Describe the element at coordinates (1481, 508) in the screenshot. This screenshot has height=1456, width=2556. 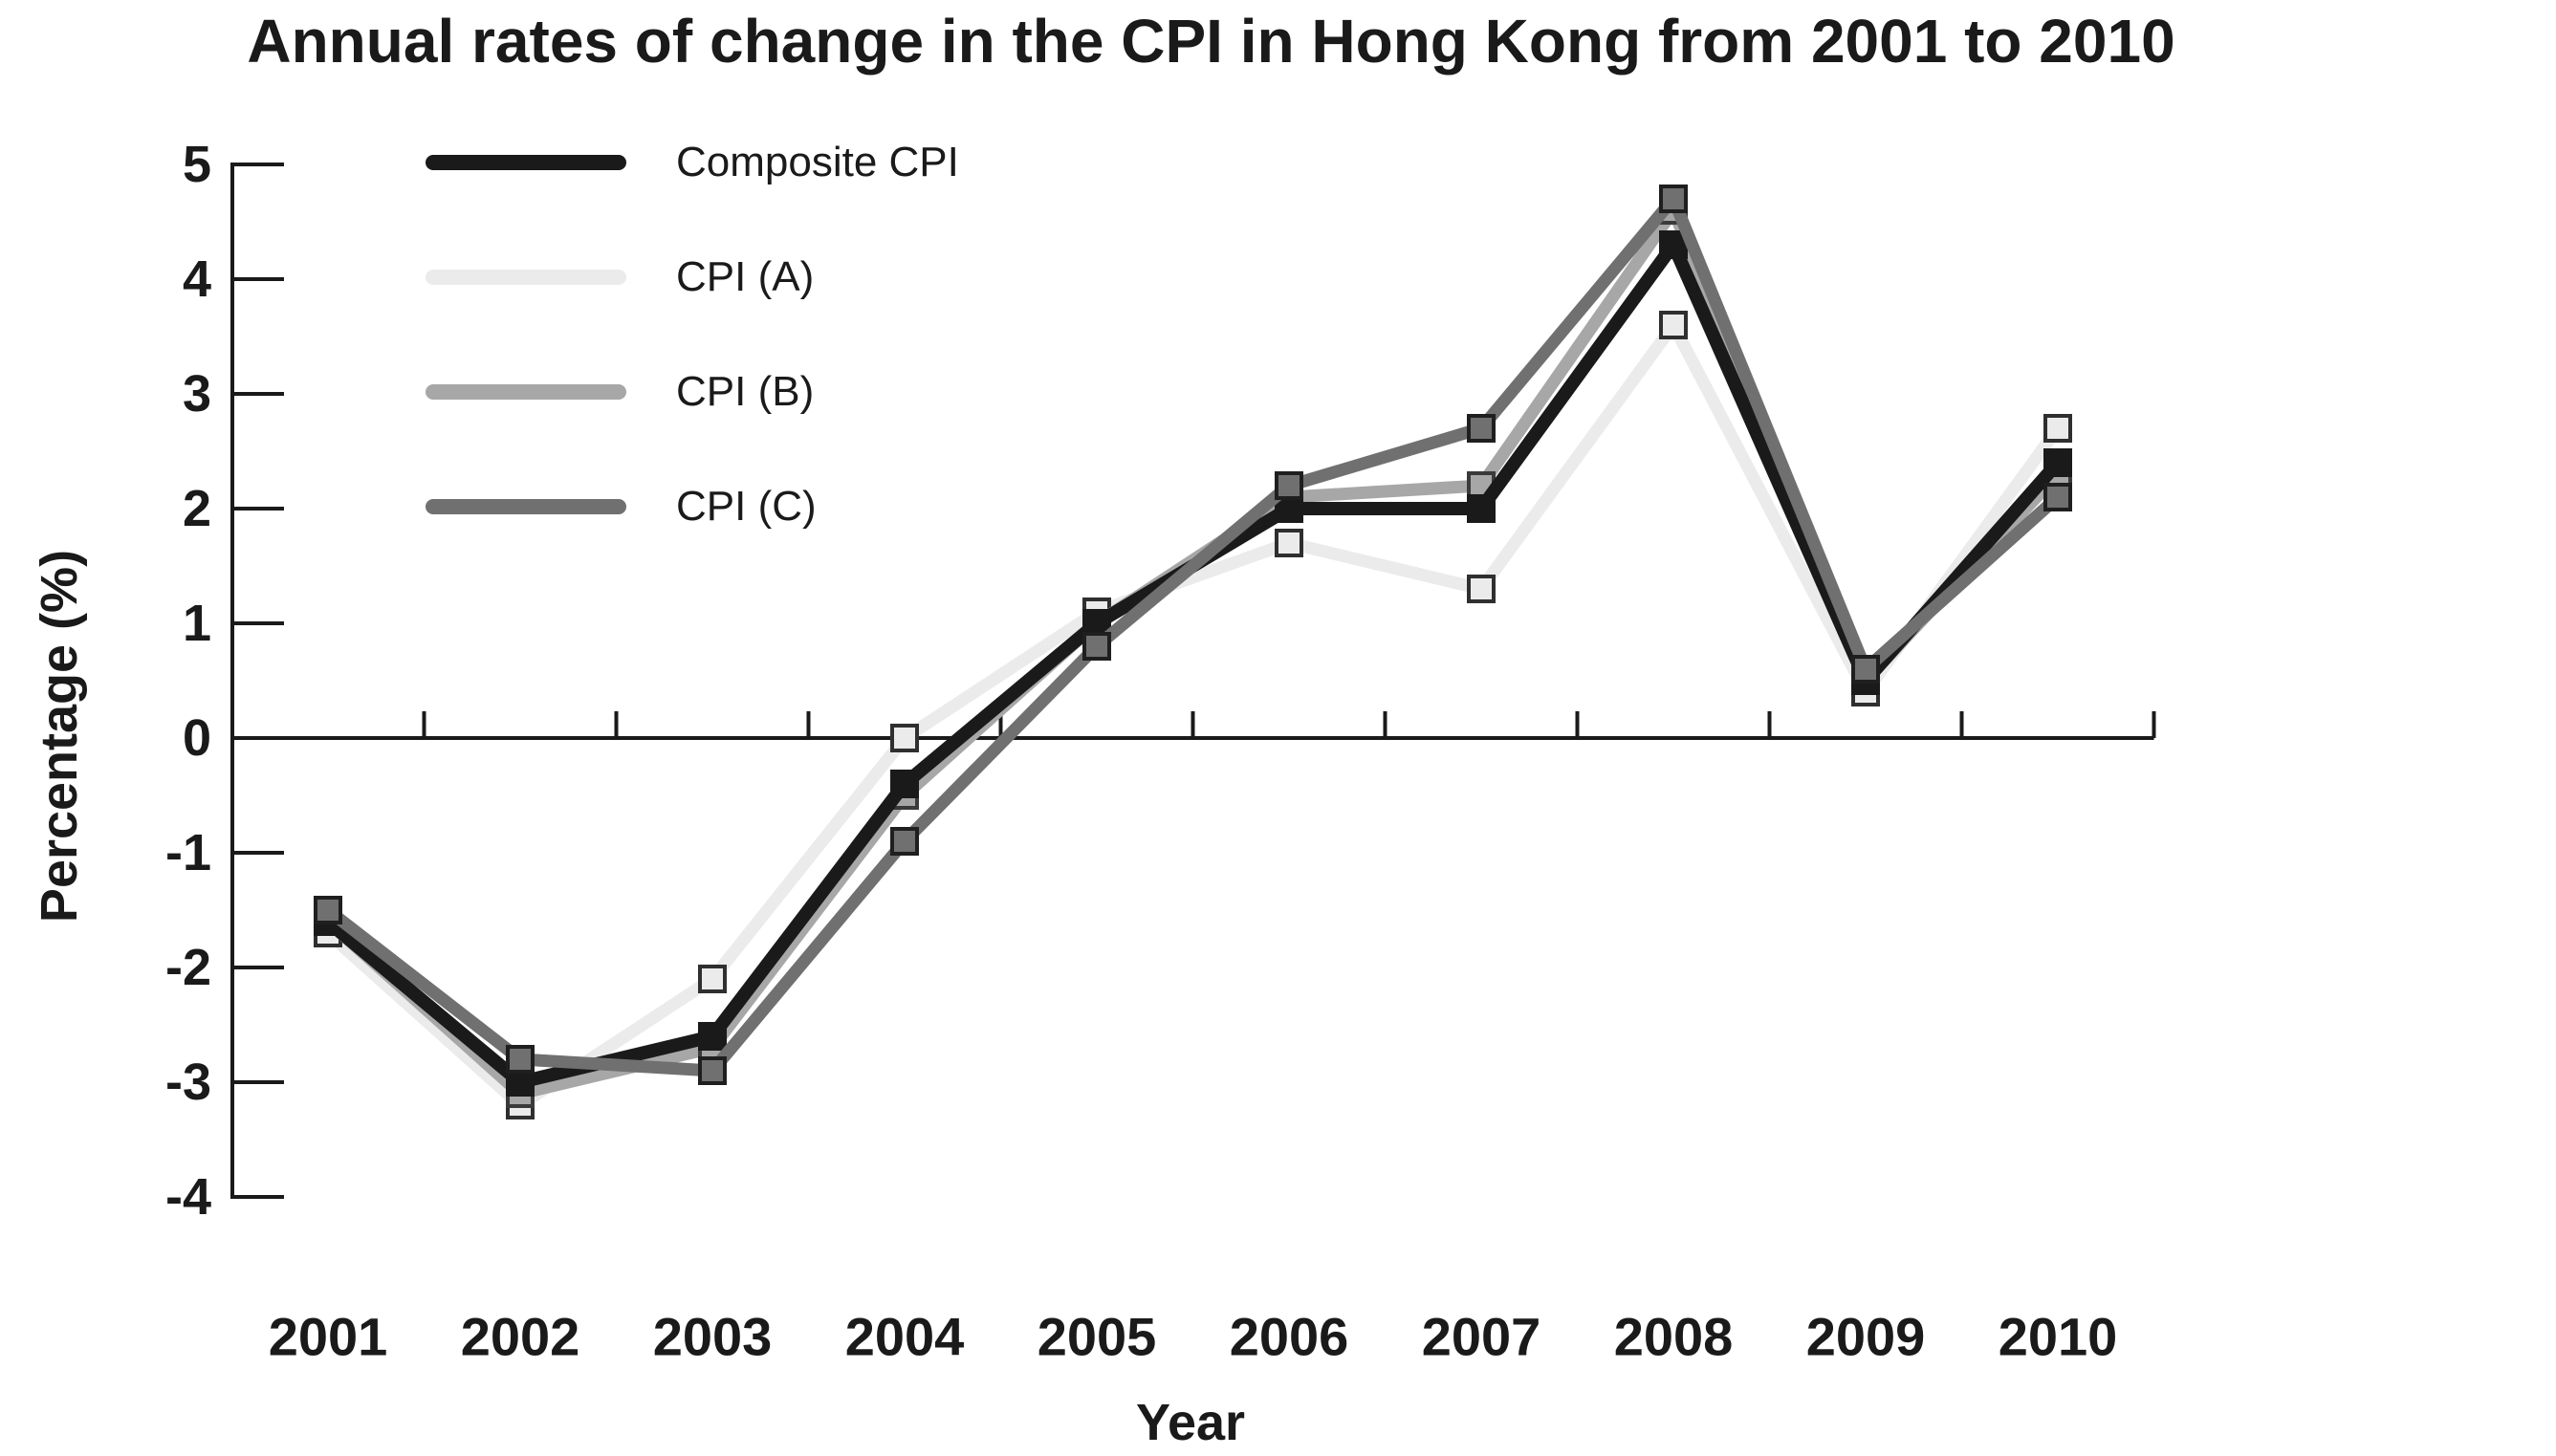
I see `composite-cpi-marker-2007` at that location.